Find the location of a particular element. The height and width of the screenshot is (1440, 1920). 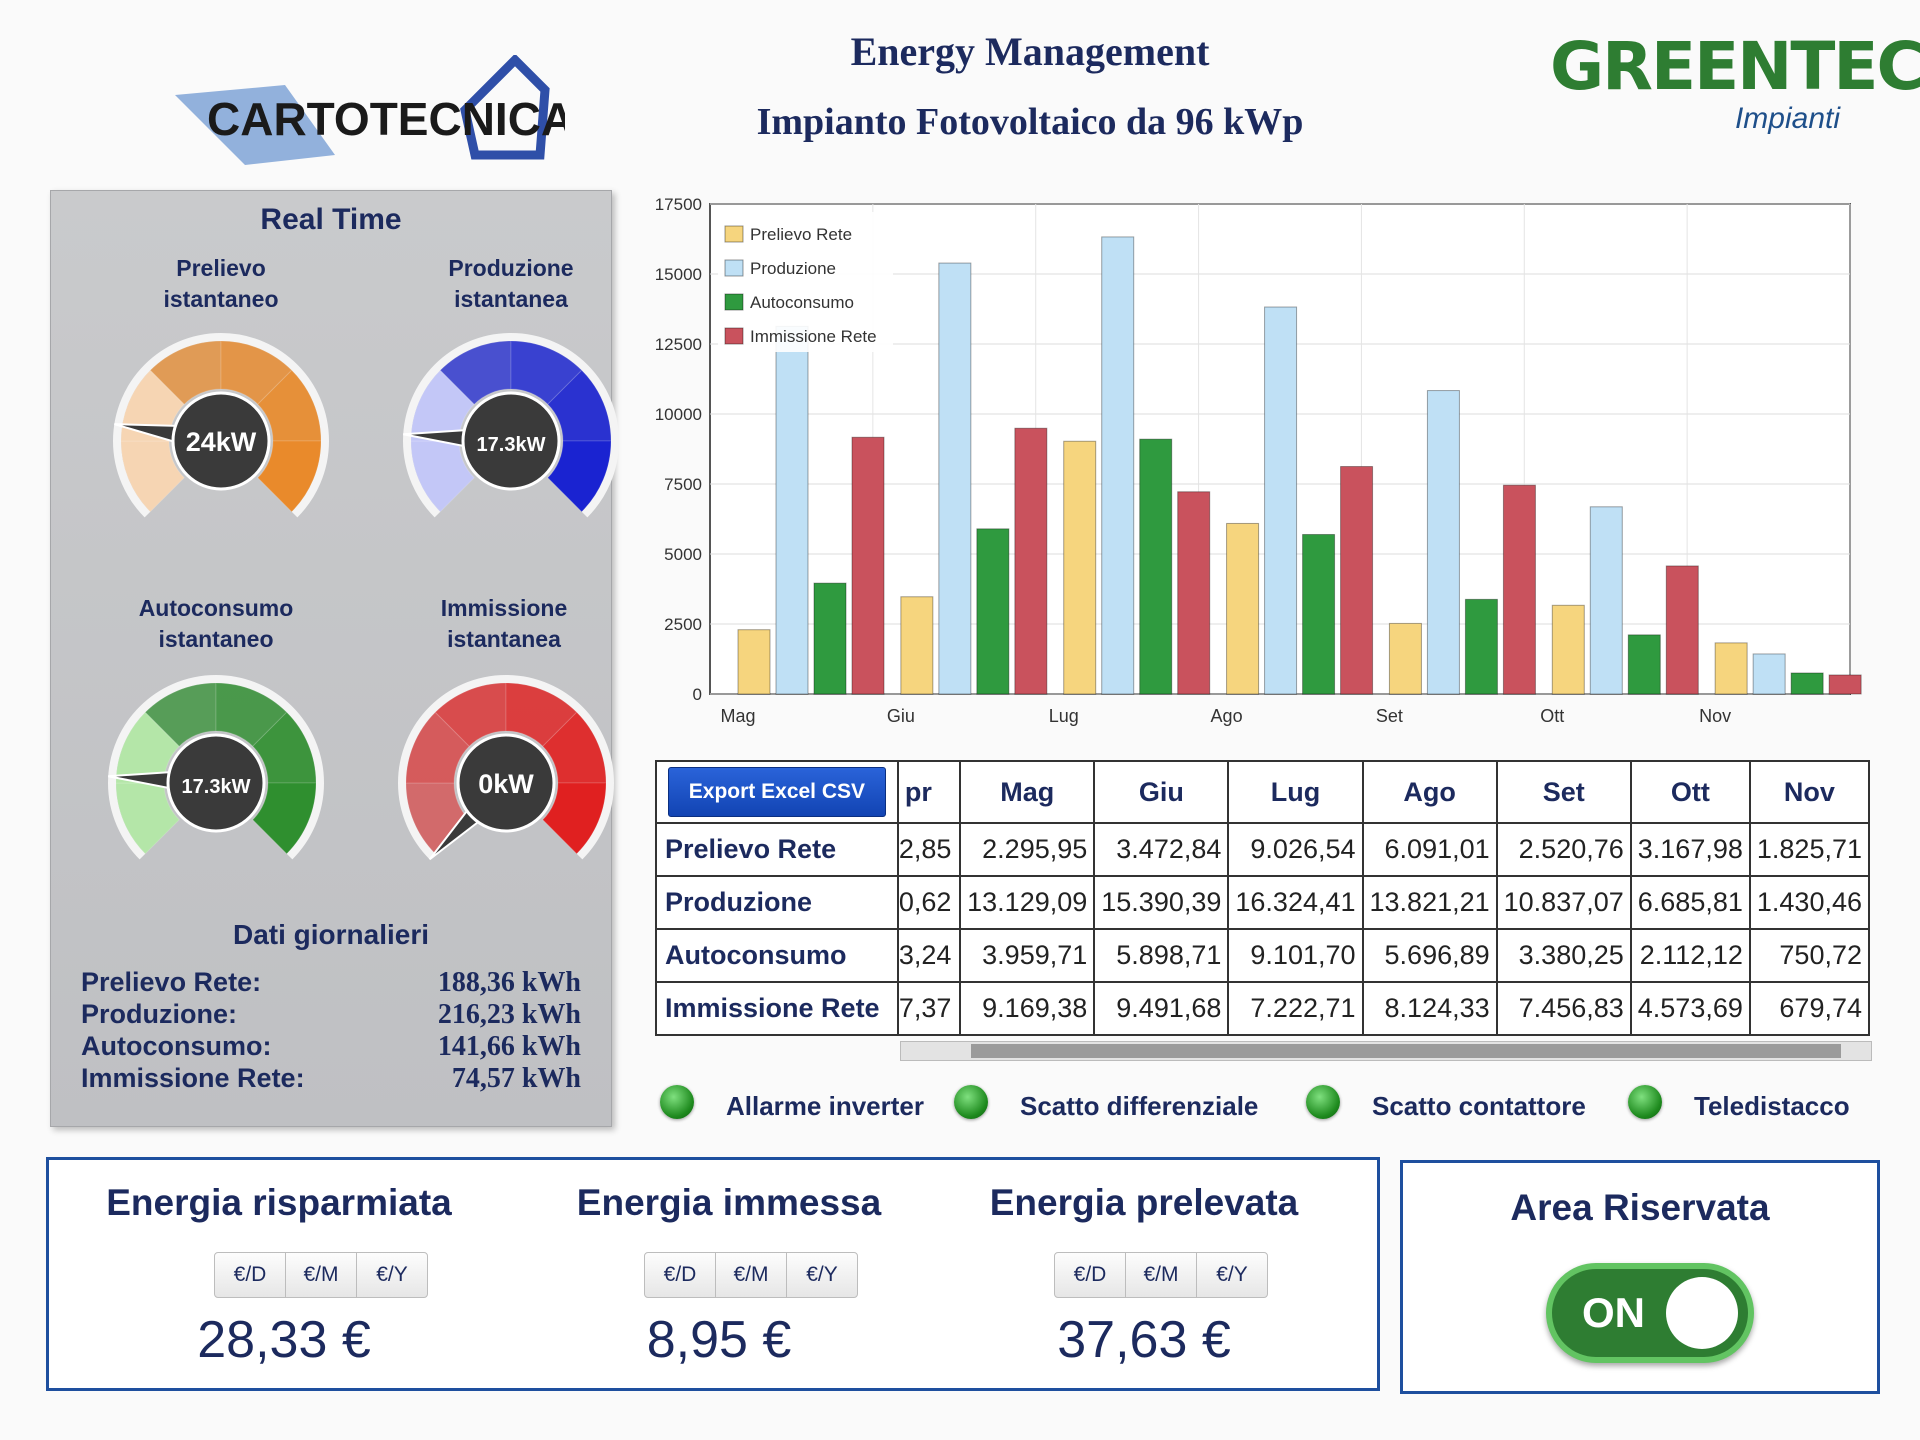

table-corner: Export Excel CSV is located at coordinates (777, 792).